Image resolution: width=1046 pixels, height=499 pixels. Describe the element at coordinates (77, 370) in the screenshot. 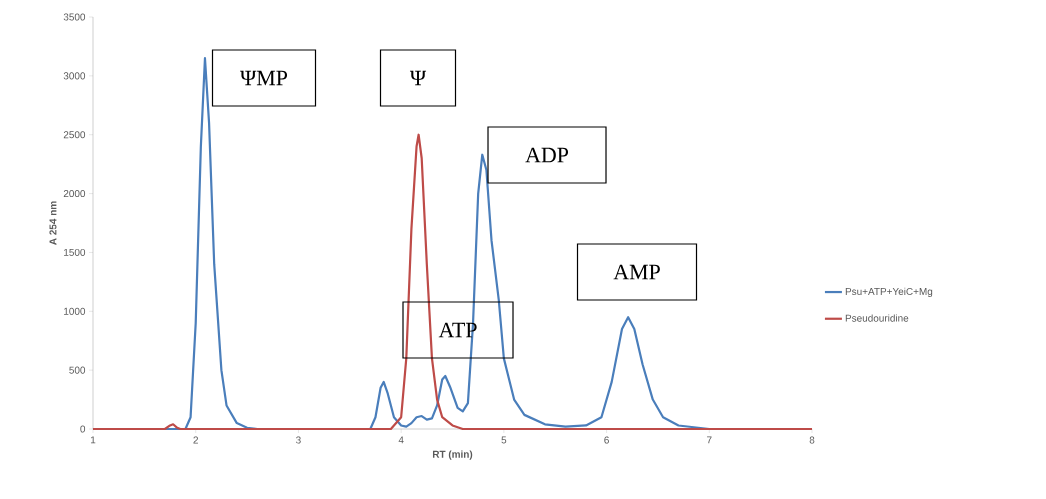

I see `y-tick-label: 500` at that location.